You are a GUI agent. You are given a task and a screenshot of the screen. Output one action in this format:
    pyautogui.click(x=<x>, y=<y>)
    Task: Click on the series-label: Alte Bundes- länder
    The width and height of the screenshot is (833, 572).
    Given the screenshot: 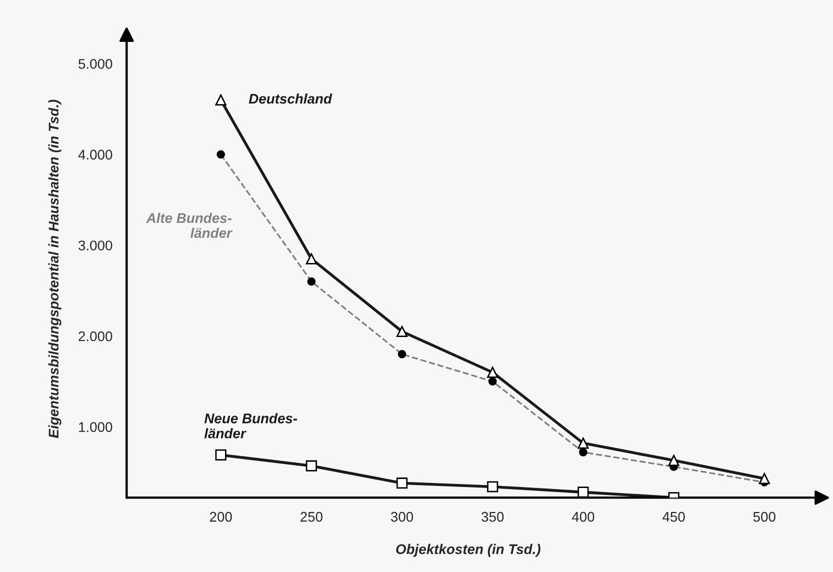 What is the action you would take?
    pyautogui.click(x=189, y=225)
    